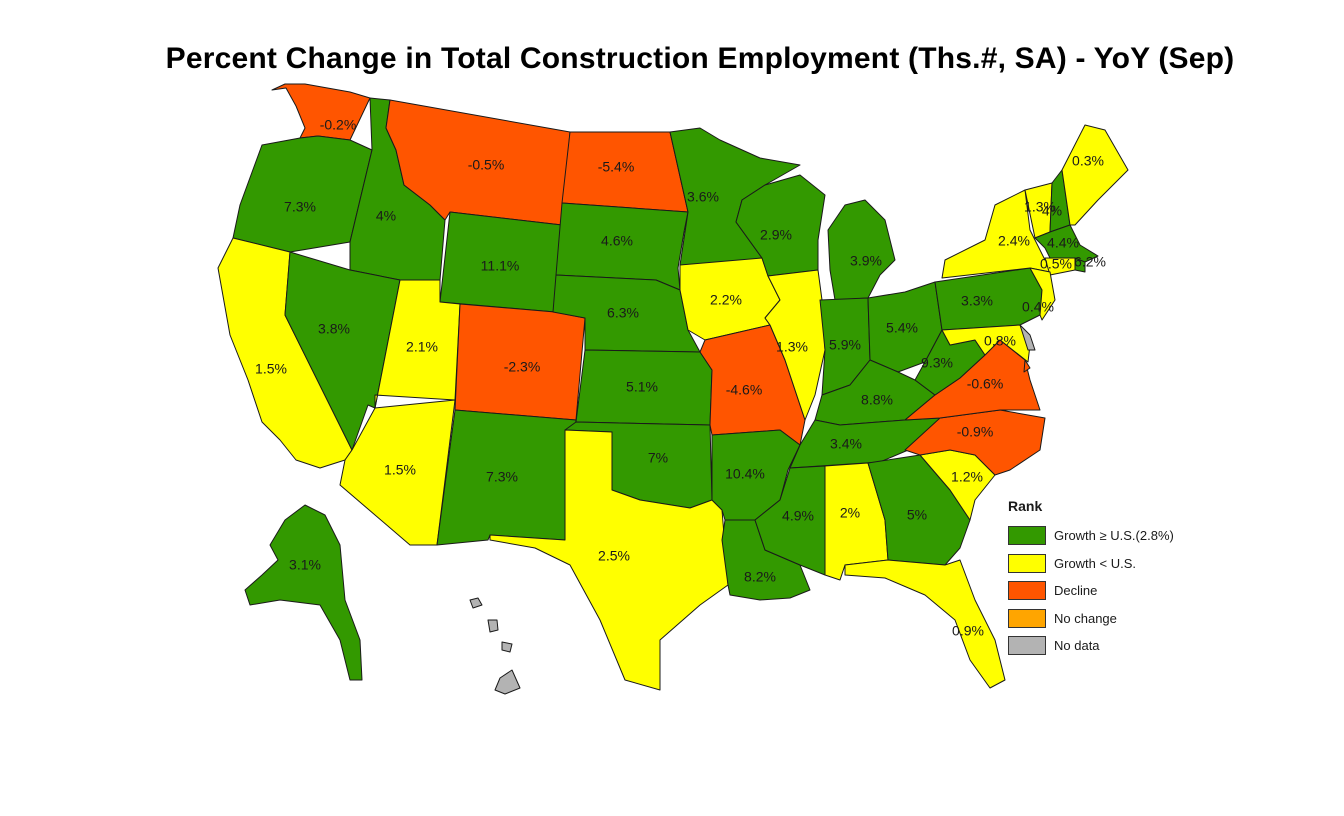 Image resolution: width=1344 pixels, height=816 pixels. Describe the element at coordinates (1085, 618) in the screenshot. I see `legend-label: No change` at that location.